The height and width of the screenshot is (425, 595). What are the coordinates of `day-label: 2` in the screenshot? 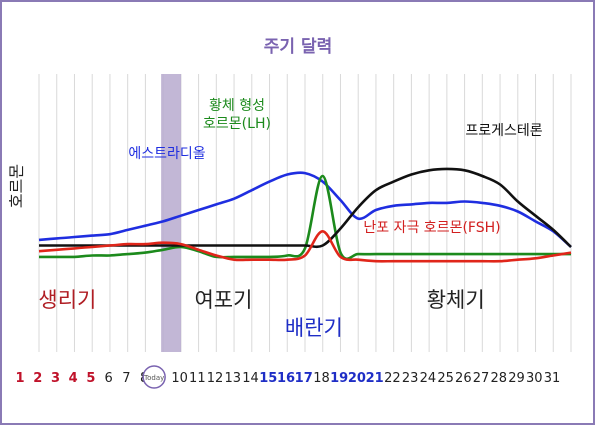 It's located at (37, 378).